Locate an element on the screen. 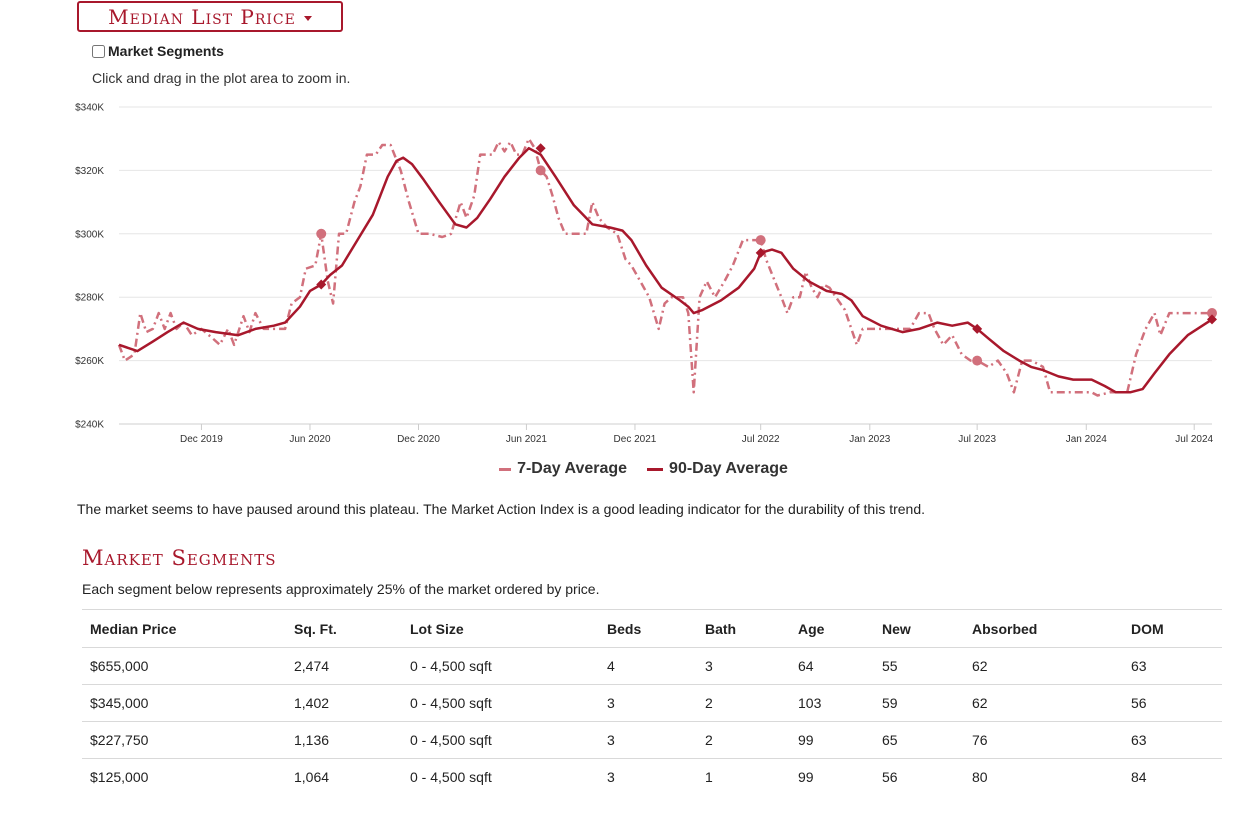 The width and height of the screenshot is (1247, 813). x-tick-label: Jan 2023 is located at coordinates (870, 439).